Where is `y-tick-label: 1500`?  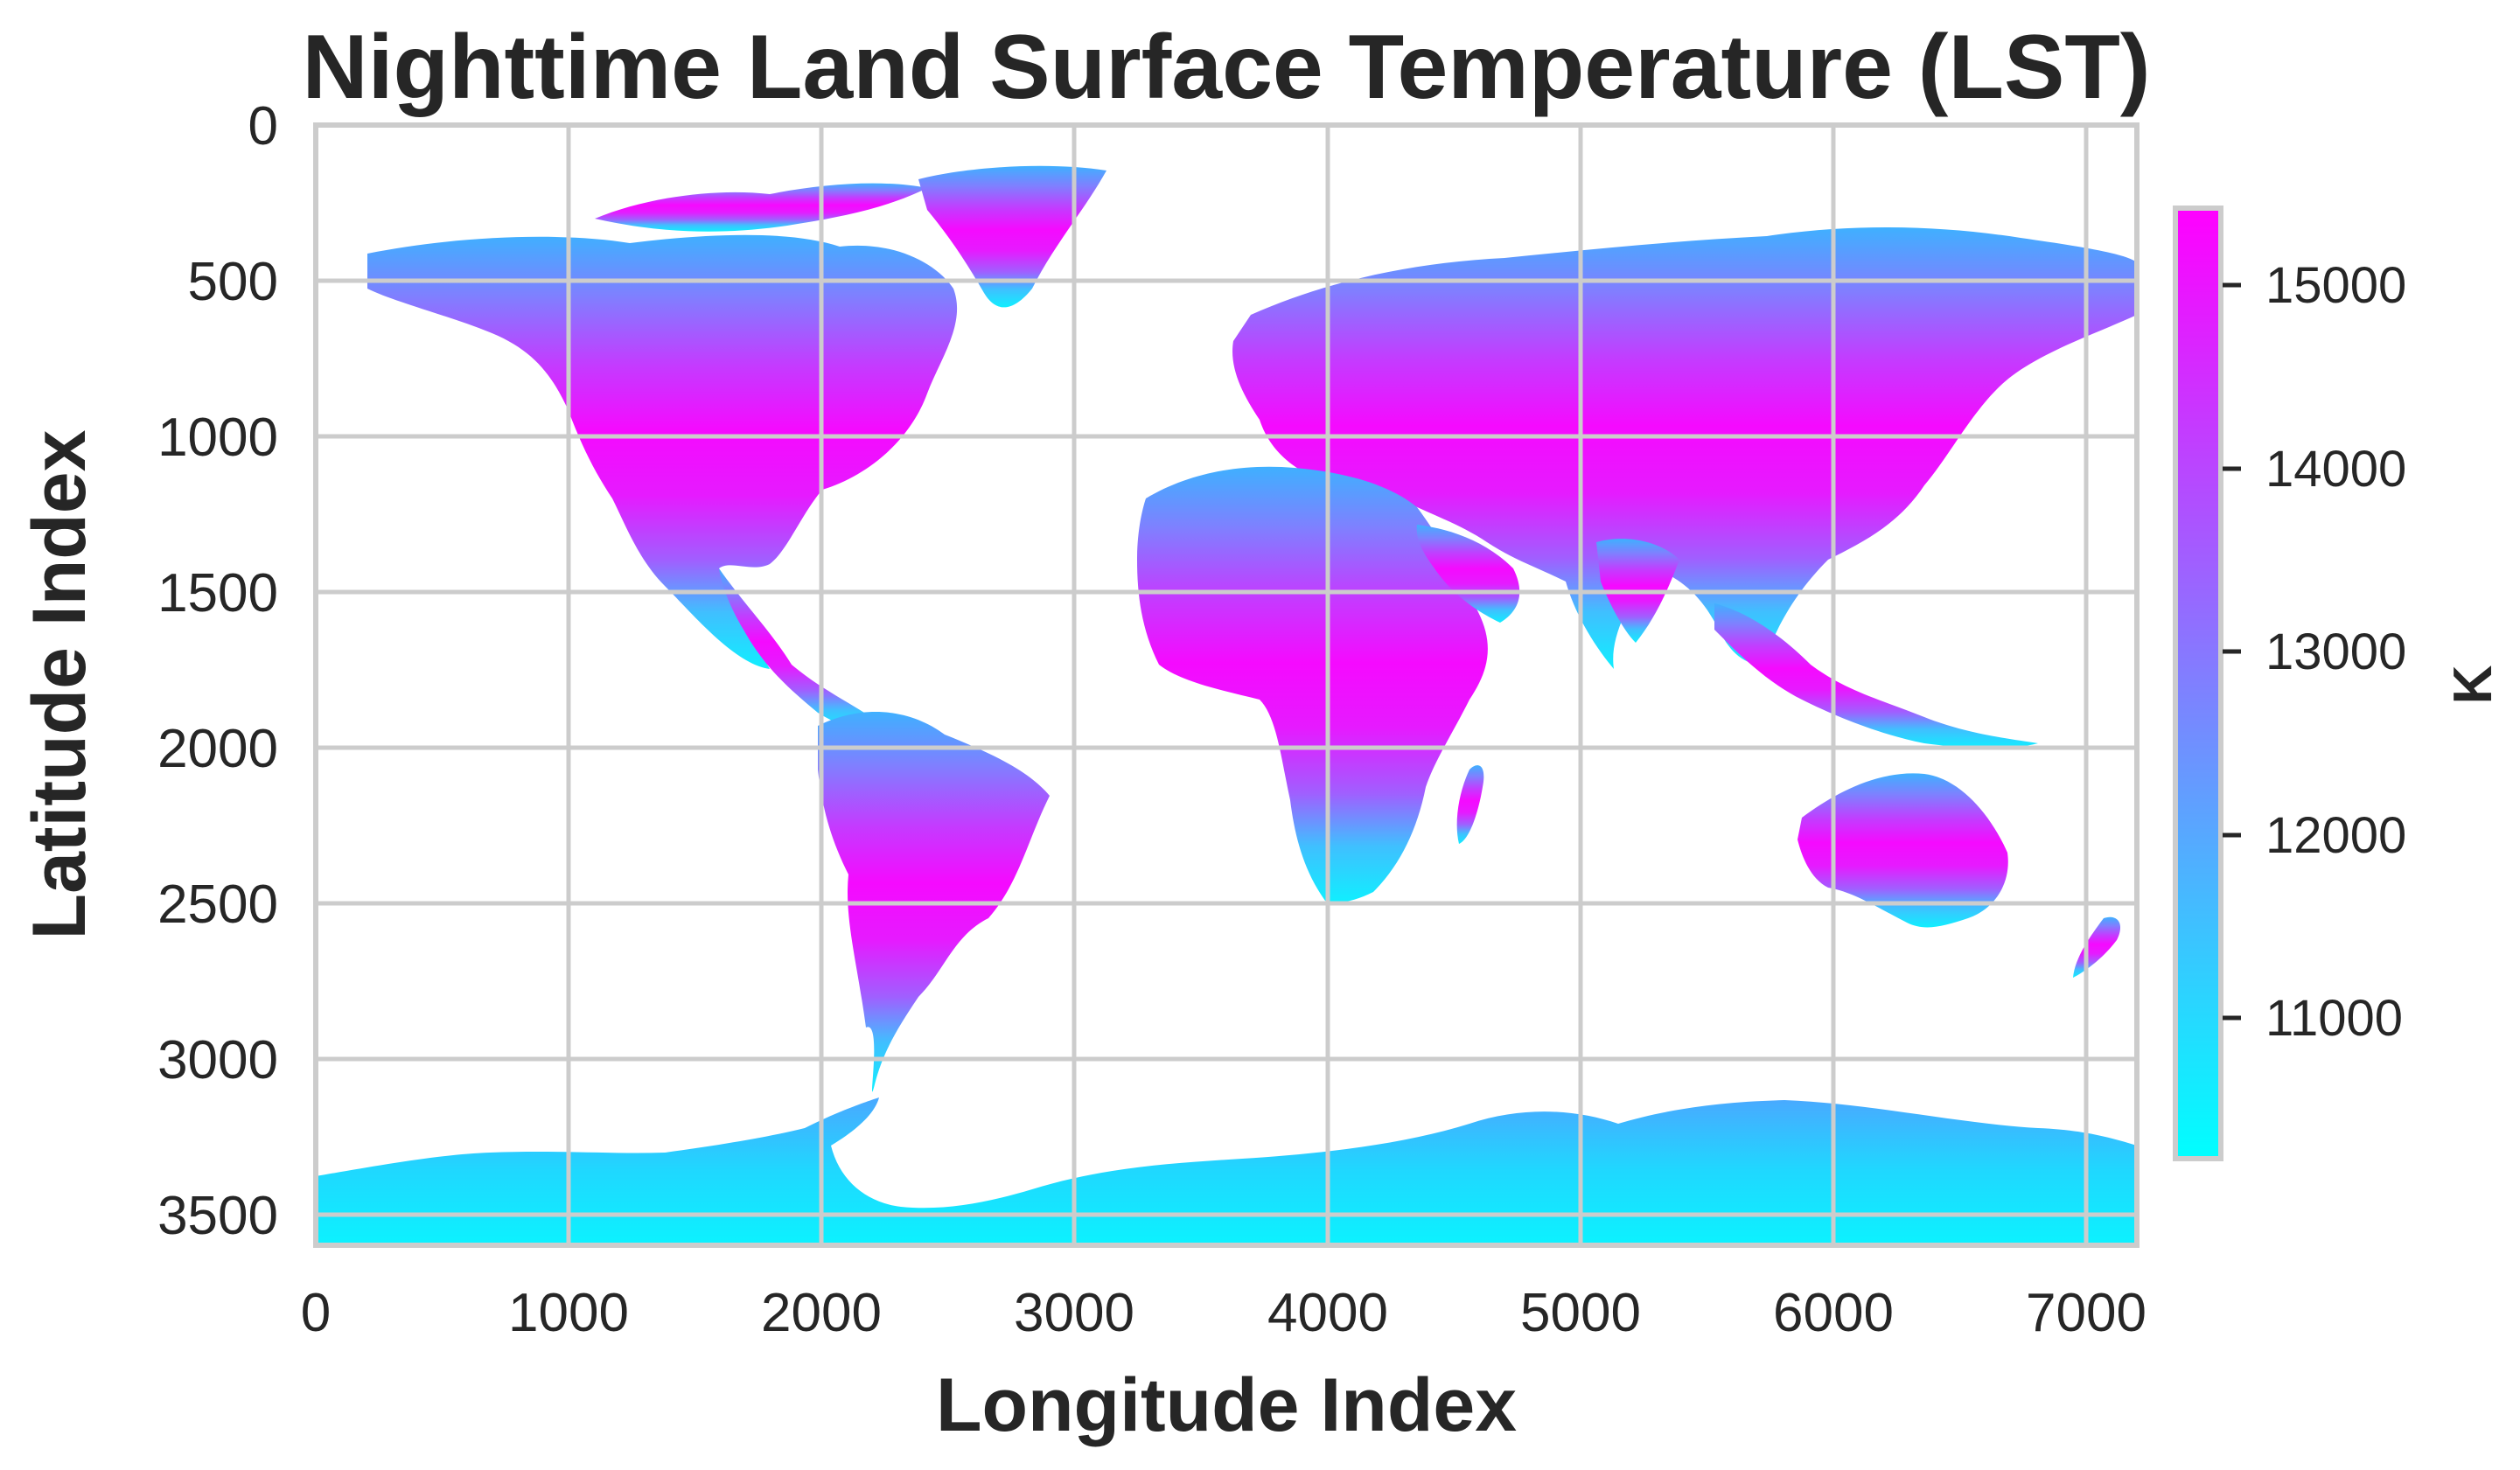
y-tick-label: 1500 is located at coordinates (217, 594).